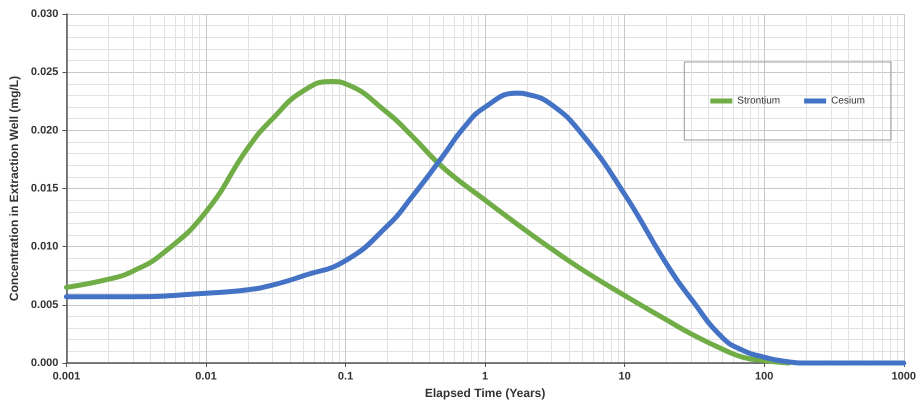  Describe the element at coordinates (14, 189) in the screenshot. I see `y-axis-title: Concentration in Extraction Well (mg/L)` at that location.